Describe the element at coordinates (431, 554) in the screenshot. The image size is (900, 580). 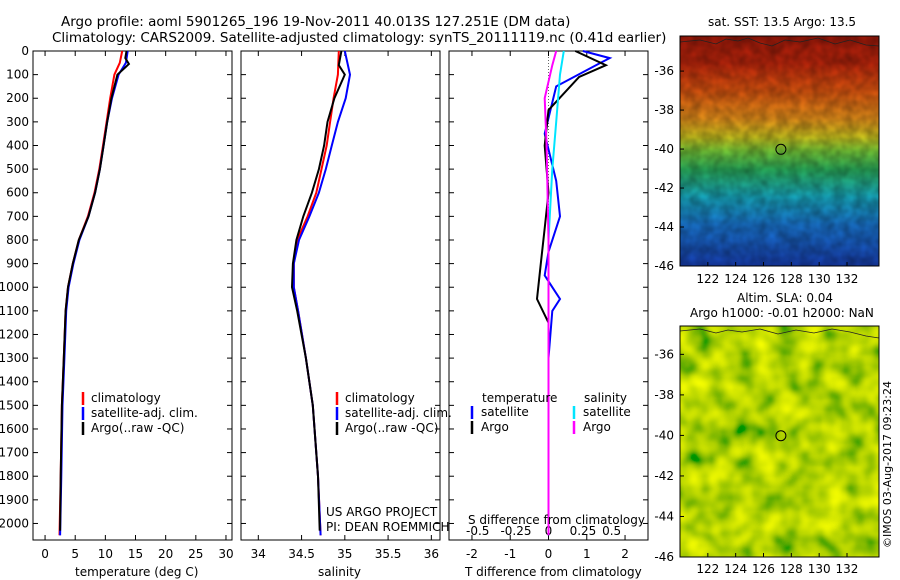
I see `salinity-x-tick-label: 36` at that location.